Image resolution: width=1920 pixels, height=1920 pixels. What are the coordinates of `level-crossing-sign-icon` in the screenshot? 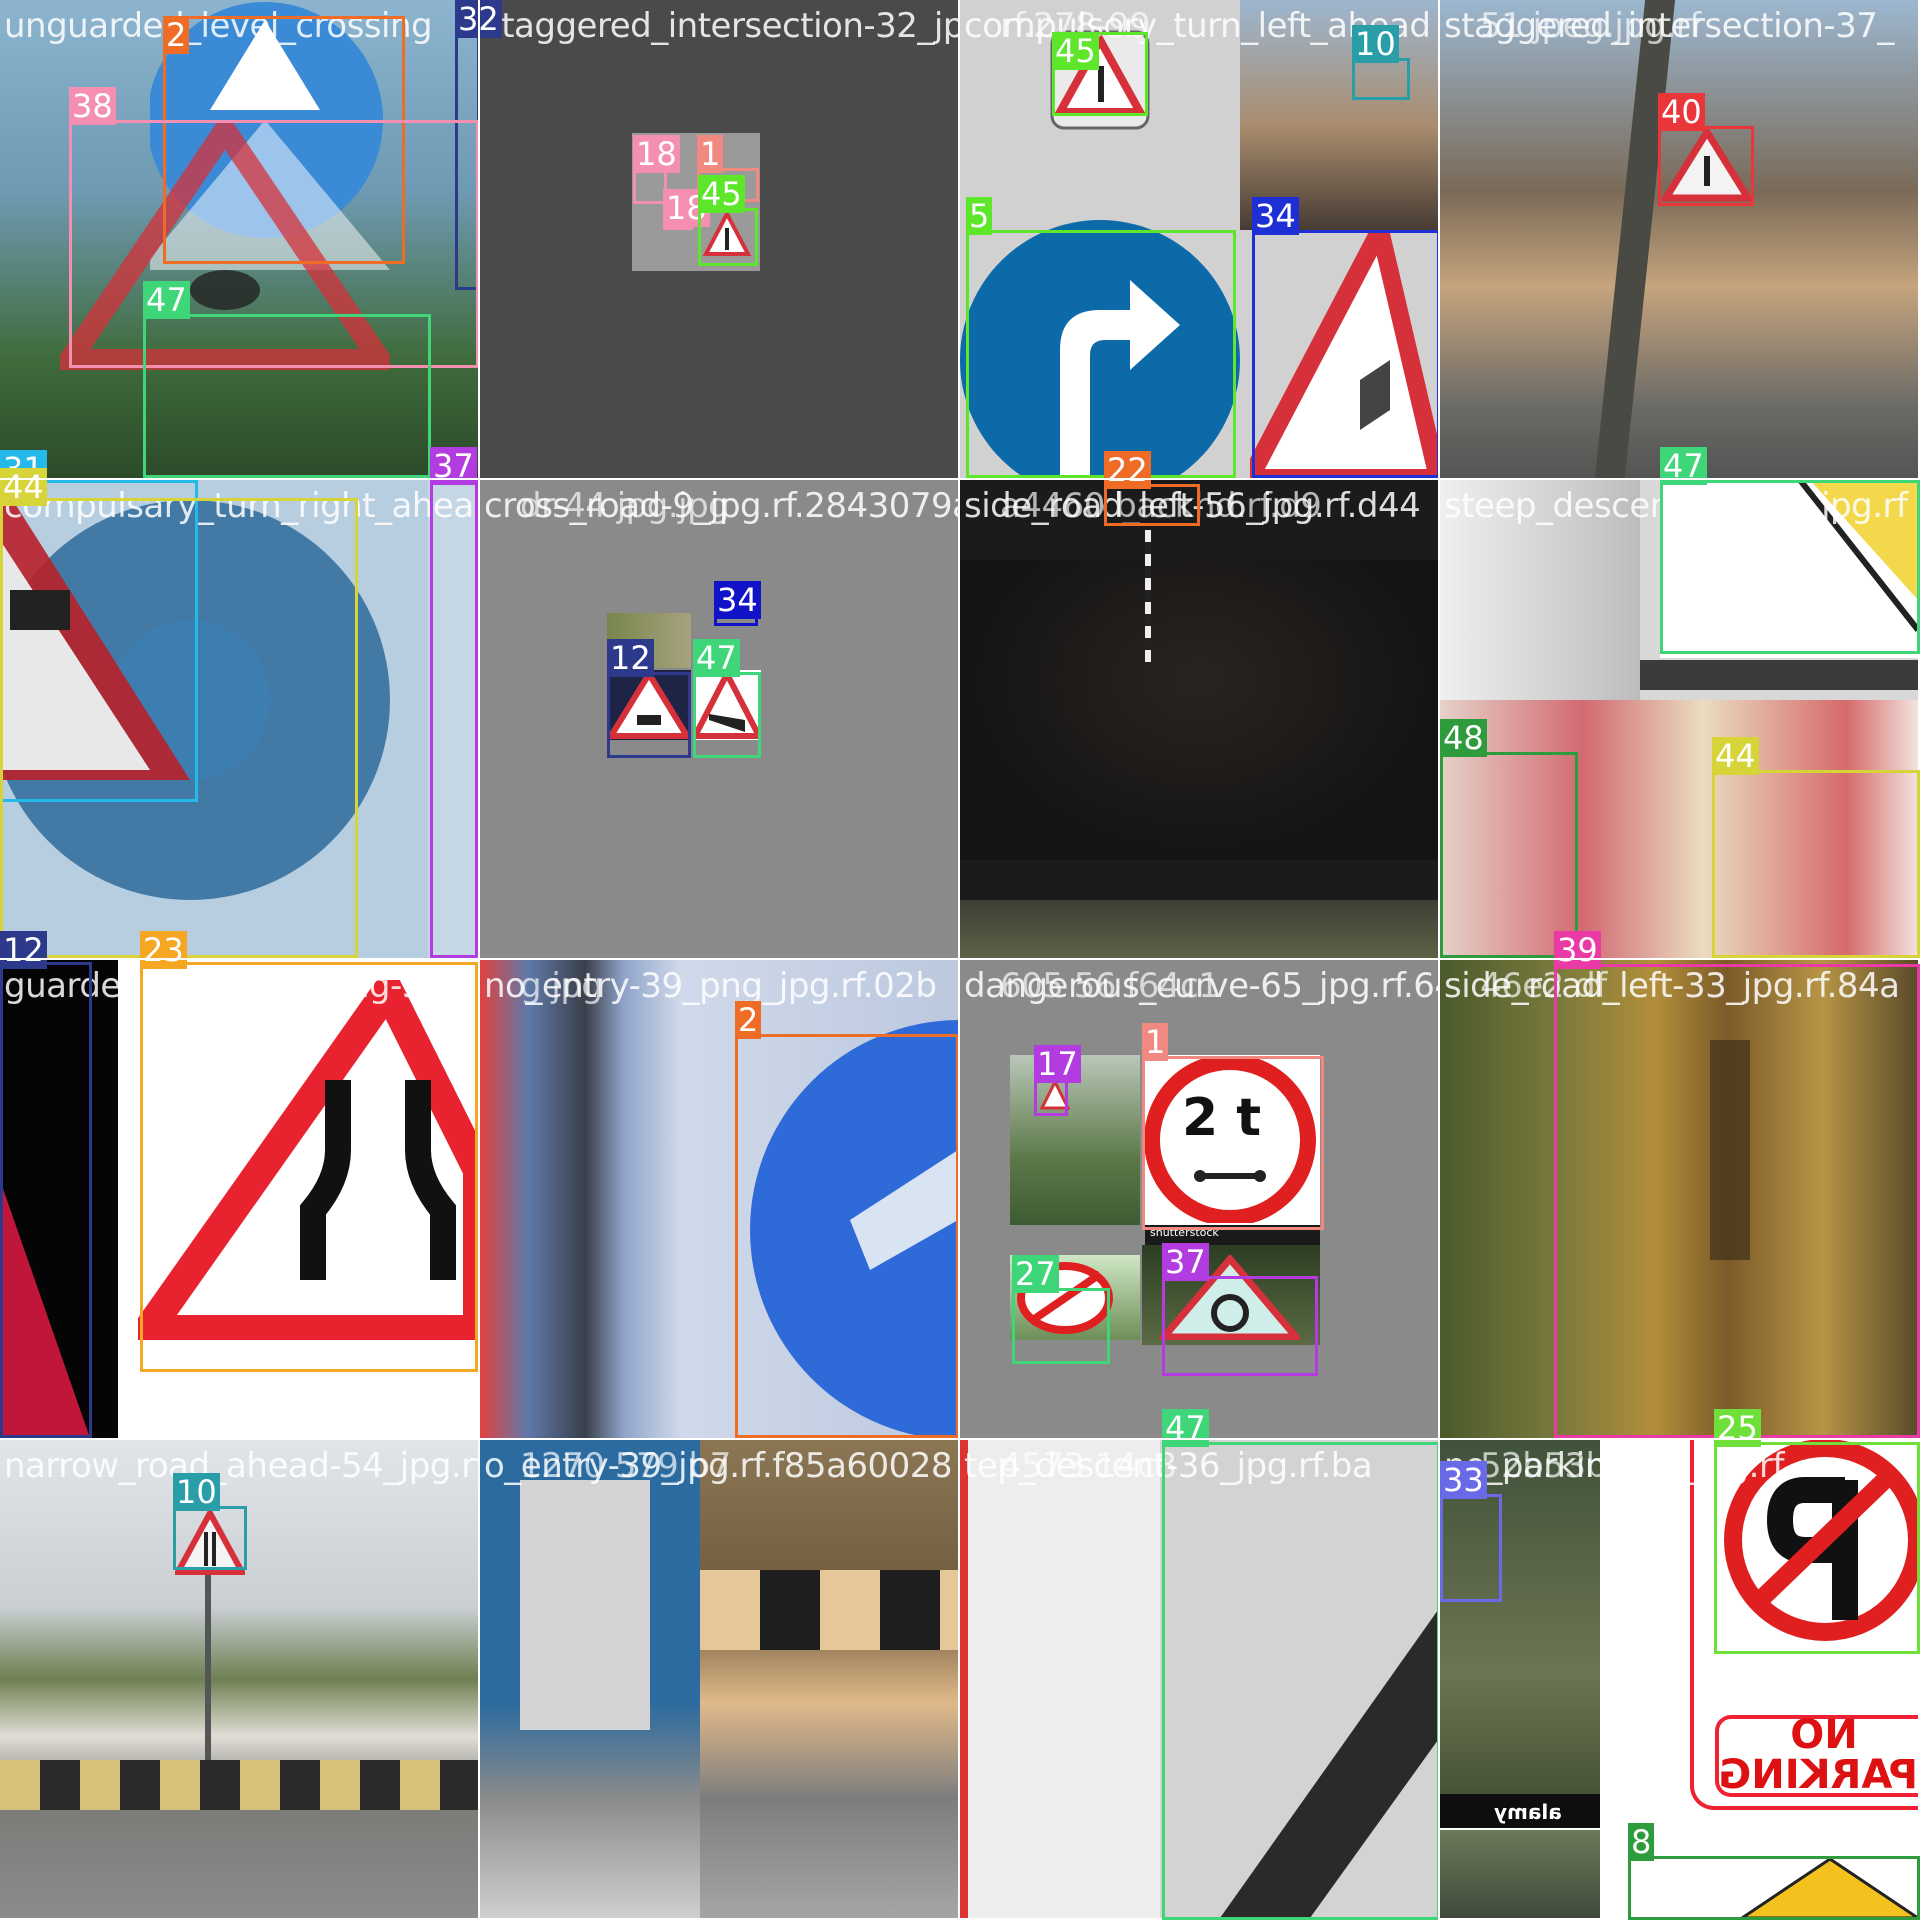 It's located at (649, 705).